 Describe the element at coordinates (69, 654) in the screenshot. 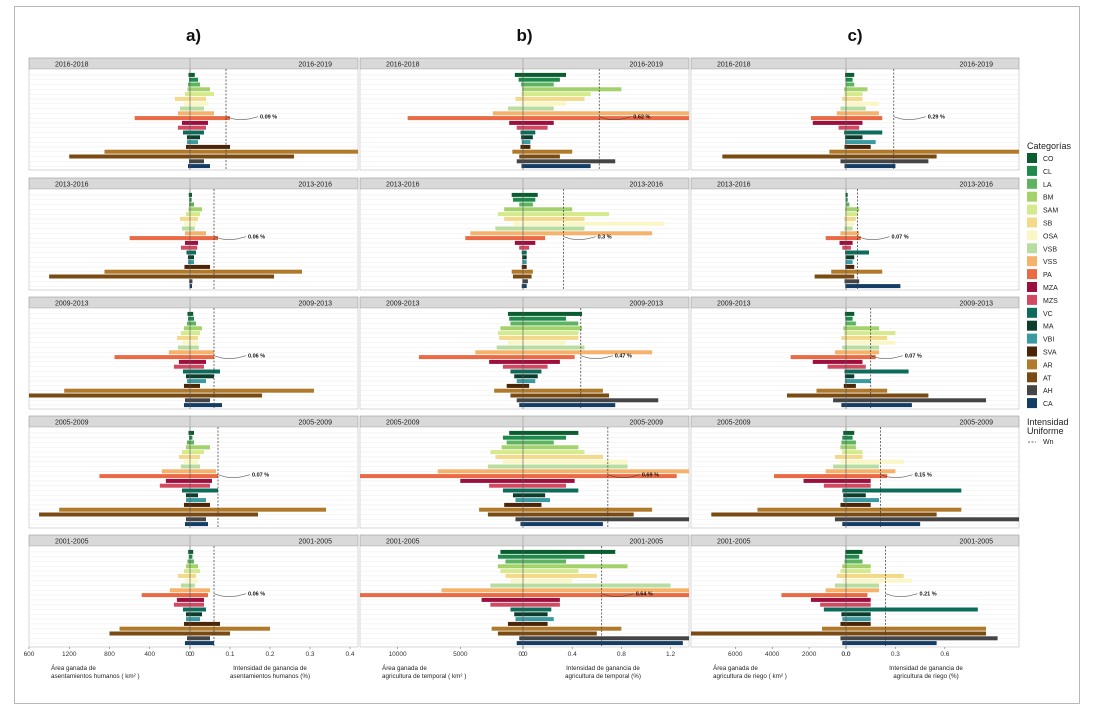

I see `area-tick-label: 1200` at that location.